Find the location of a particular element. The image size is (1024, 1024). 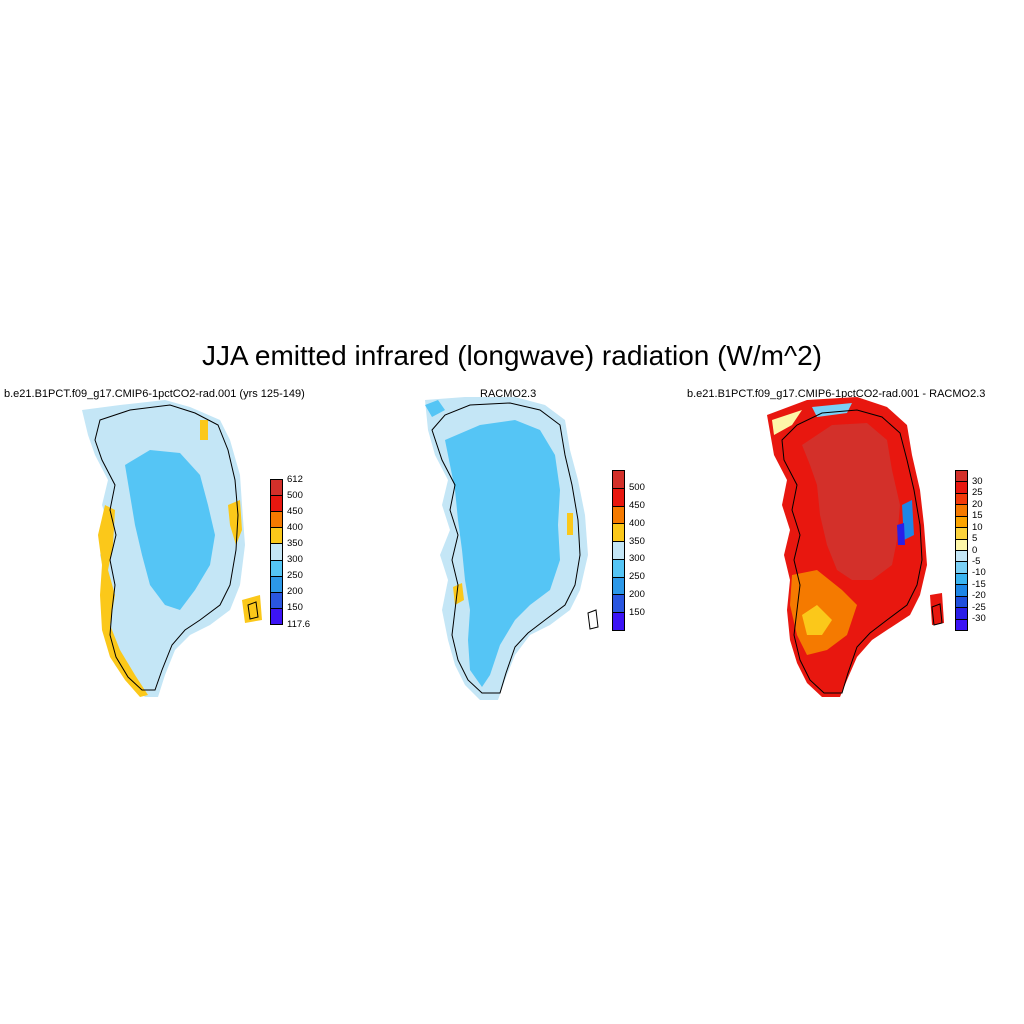

island-coastline-model is located at coordinates (253, 610).